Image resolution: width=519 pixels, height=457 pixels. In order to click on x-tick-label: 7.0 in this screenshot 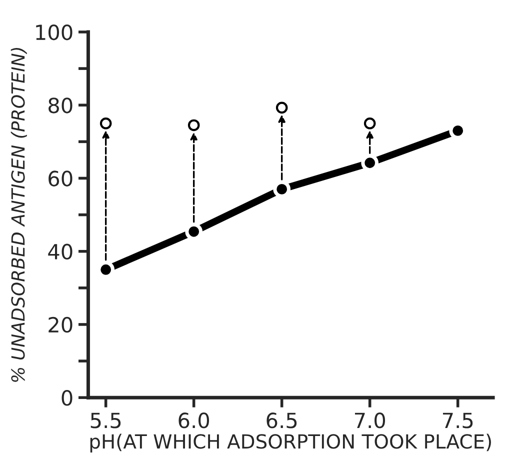, I will do `click(370, 420)`.